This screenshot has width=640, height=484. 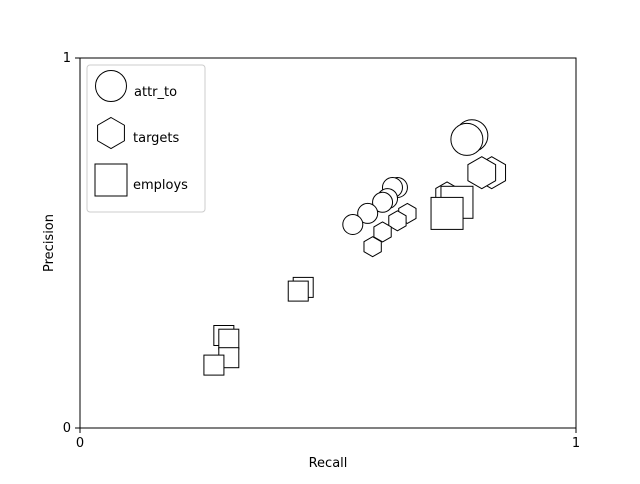 I want to click on legend-label-targets: targets, so click(x=156, y=138).